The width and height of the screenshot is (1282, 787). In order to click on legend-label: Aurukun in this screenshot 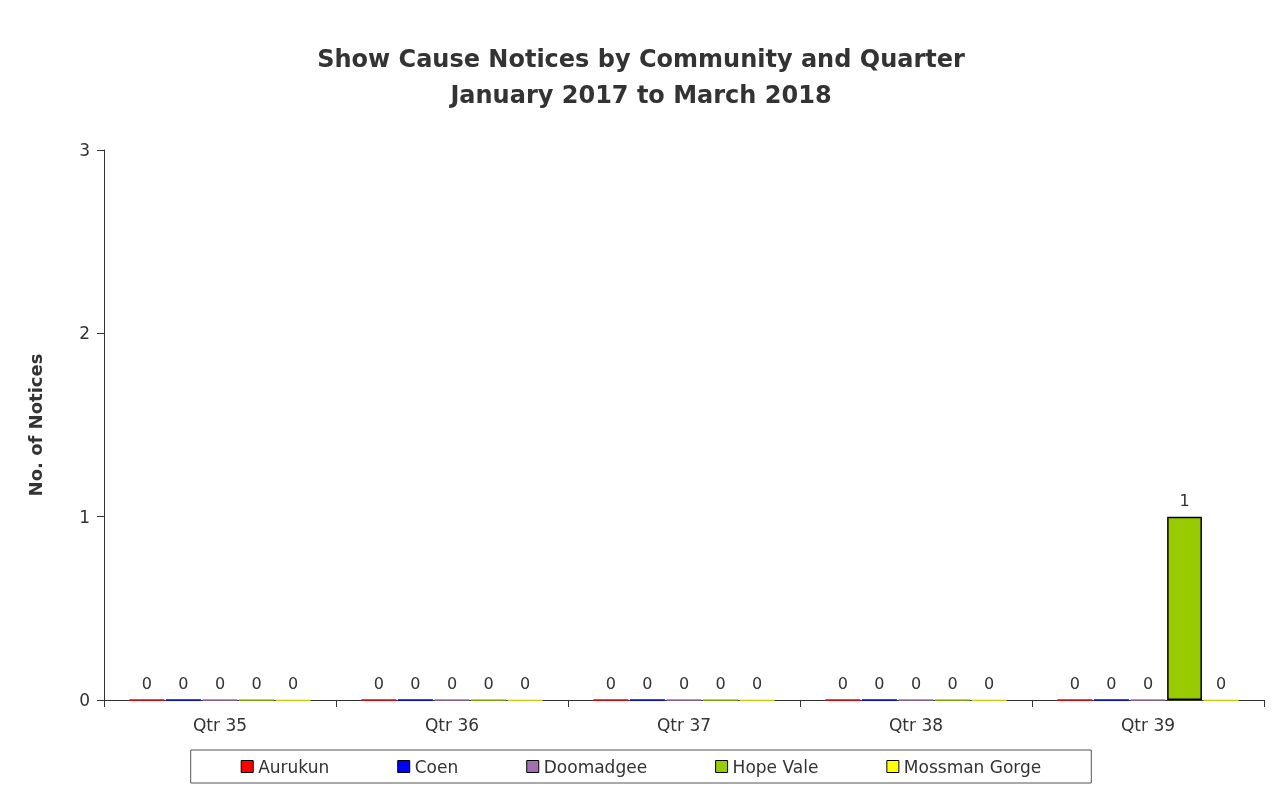, I will do `click(294, 766)`.